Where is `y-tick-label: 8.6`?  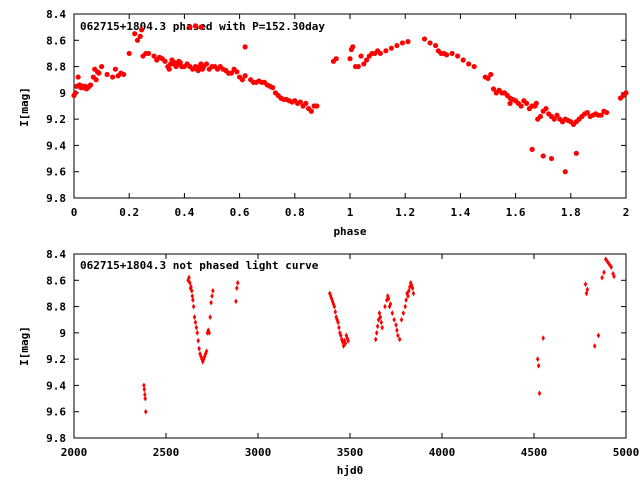 y-tick-label: 8.6 is located at coordinates (56, 280).